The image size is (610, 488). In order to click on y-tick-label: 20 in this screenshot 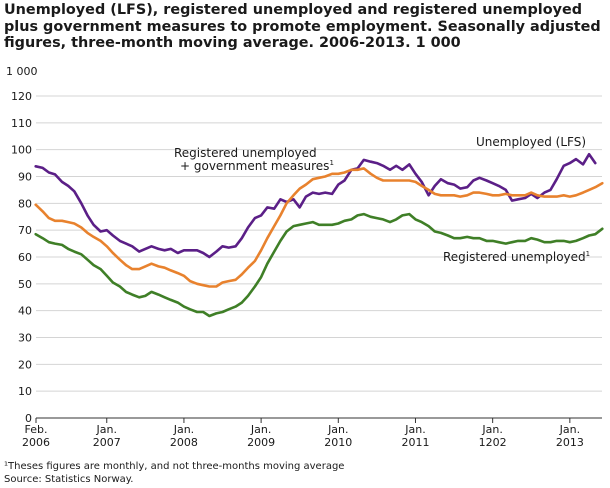, I will do `click(25, 364)`.